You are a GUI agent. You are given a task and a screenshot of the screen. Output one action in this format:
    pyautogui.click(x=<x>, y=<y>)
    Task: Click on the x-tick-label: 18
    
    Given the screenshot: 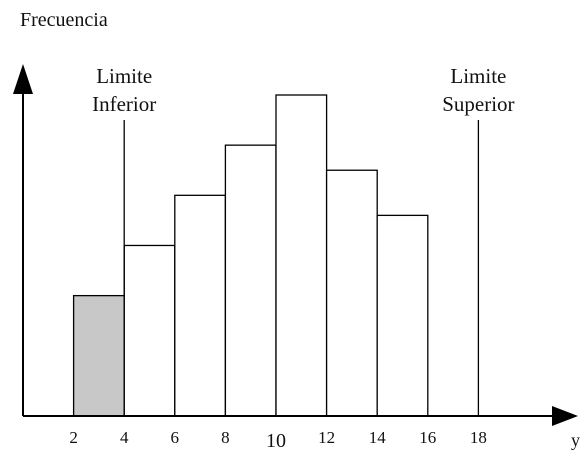 What is the action you would take?
    pyautogui.click(x=478, y=437)
    